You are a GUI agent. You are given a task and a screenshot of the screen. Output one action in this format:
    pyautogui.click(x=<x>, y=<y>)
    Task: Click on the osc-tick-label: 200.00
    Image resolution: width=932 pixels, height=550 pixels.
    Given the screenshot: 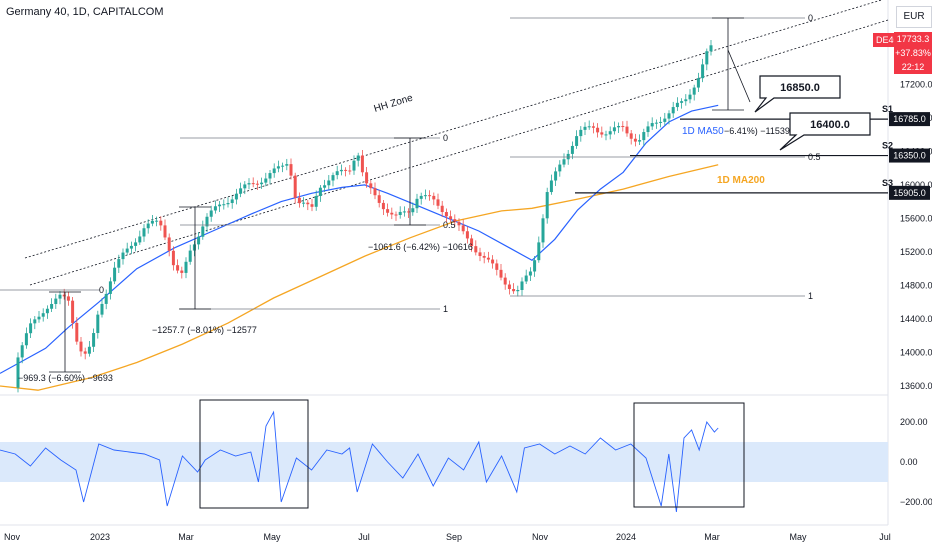 What is the action you would take?
    pyautogui.click(x=914, y=422)
    